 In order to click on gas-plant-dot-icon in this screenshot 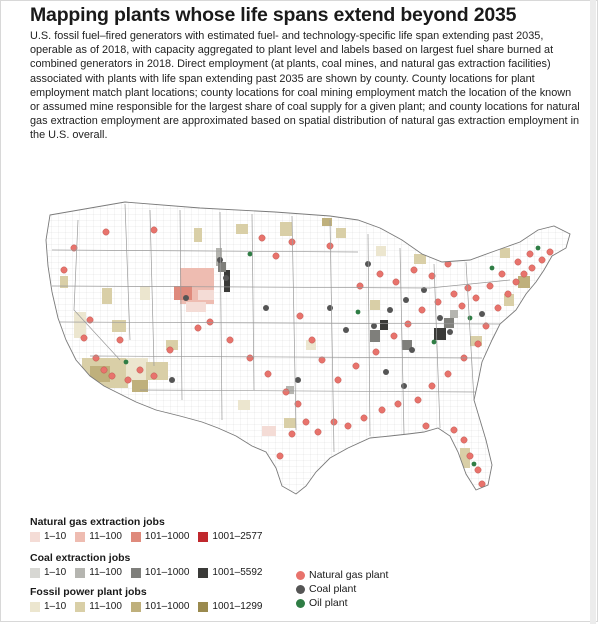, I will do `click(300, 575)`.